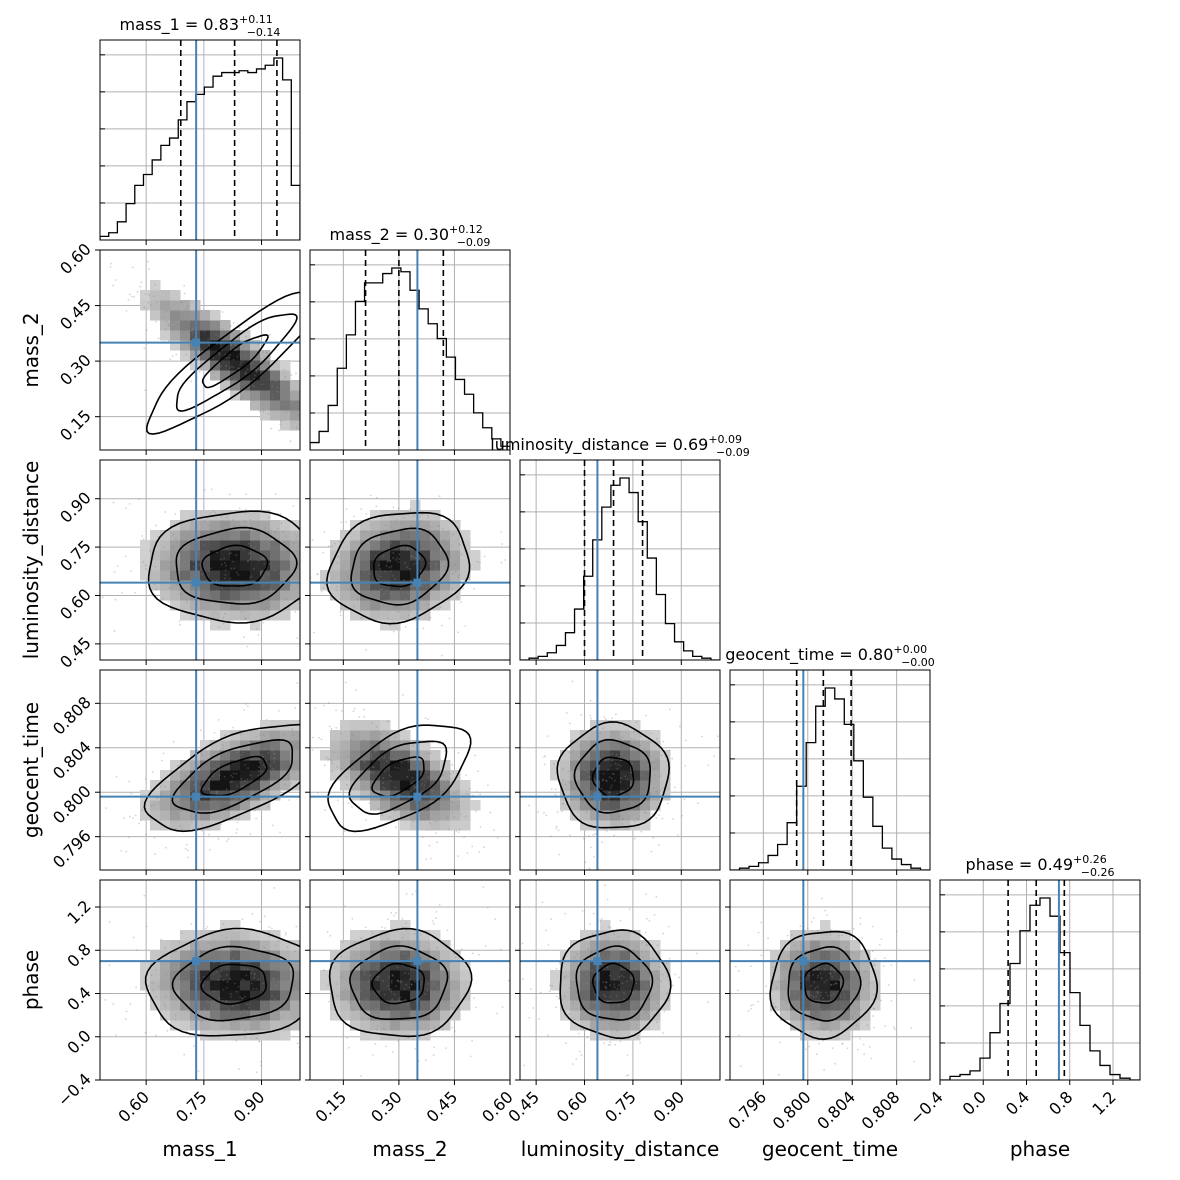  Describe the element at coordinates (400, 775) in the screenshot. I see `density` at that location.